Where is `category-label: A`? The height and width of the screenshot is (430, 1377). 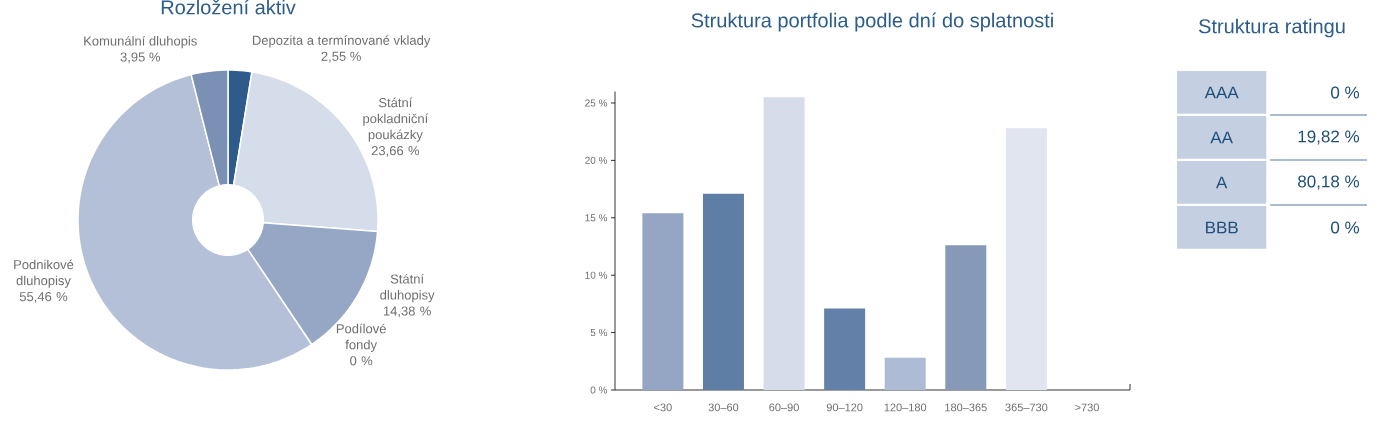
category-label: A is located at coordinates (1222, 182).